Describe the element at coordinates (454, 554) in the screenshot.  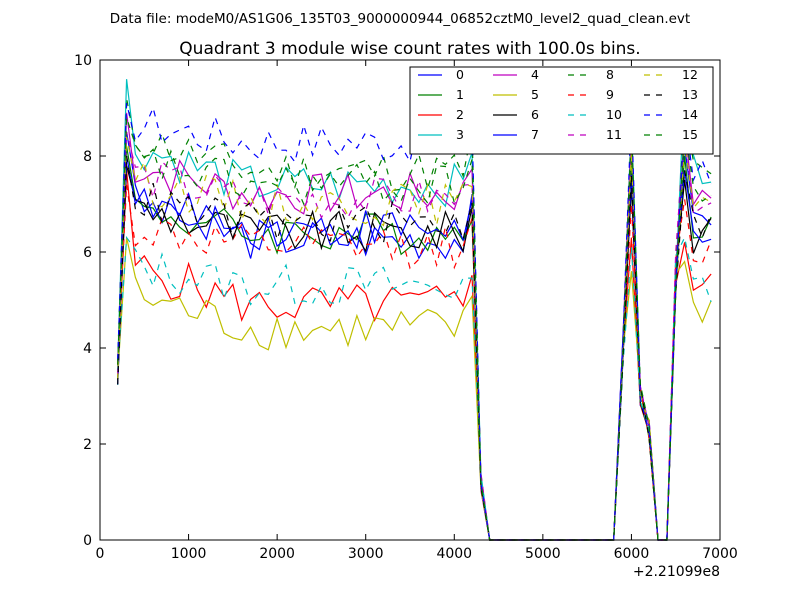
I see `x-tick-label: 4000` at that location.